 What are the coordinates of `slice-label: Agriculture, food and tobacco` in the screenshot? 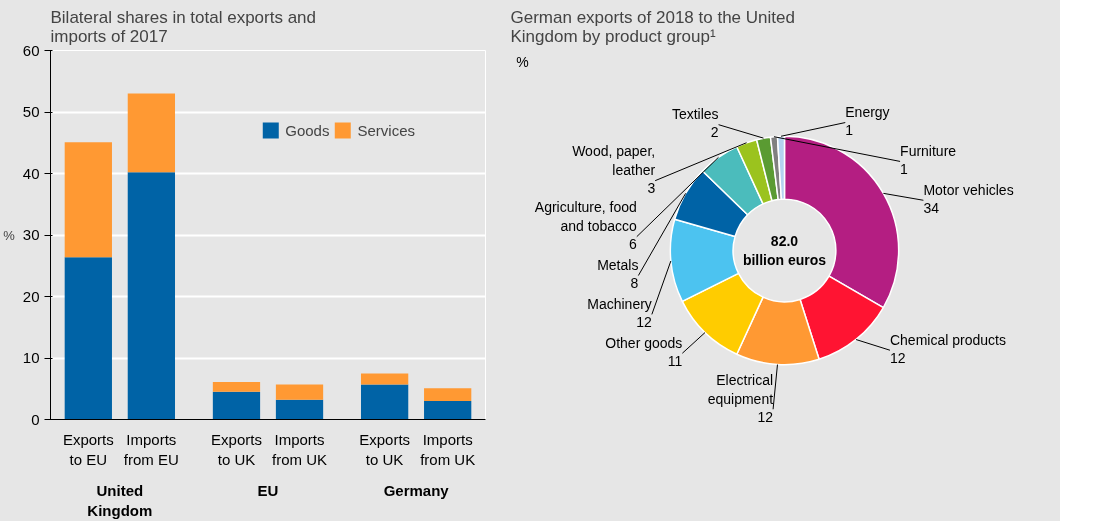 It's located at (585, 217).